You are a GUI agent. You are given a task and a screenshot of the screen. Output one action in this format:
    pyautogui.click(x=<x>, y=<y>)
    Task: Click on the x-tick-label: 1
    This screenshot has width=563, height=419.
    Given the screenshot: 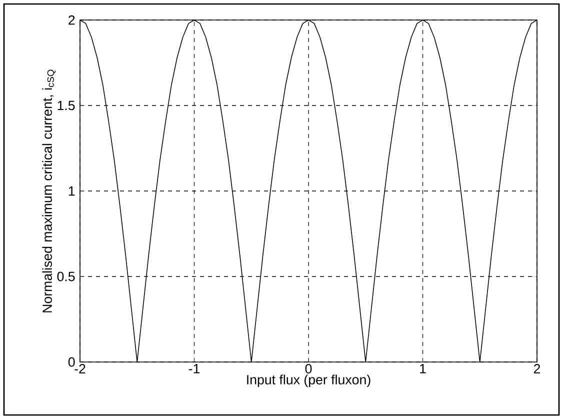 What is the action you would take?
    pyautogui.click(x=423, y=369)
    